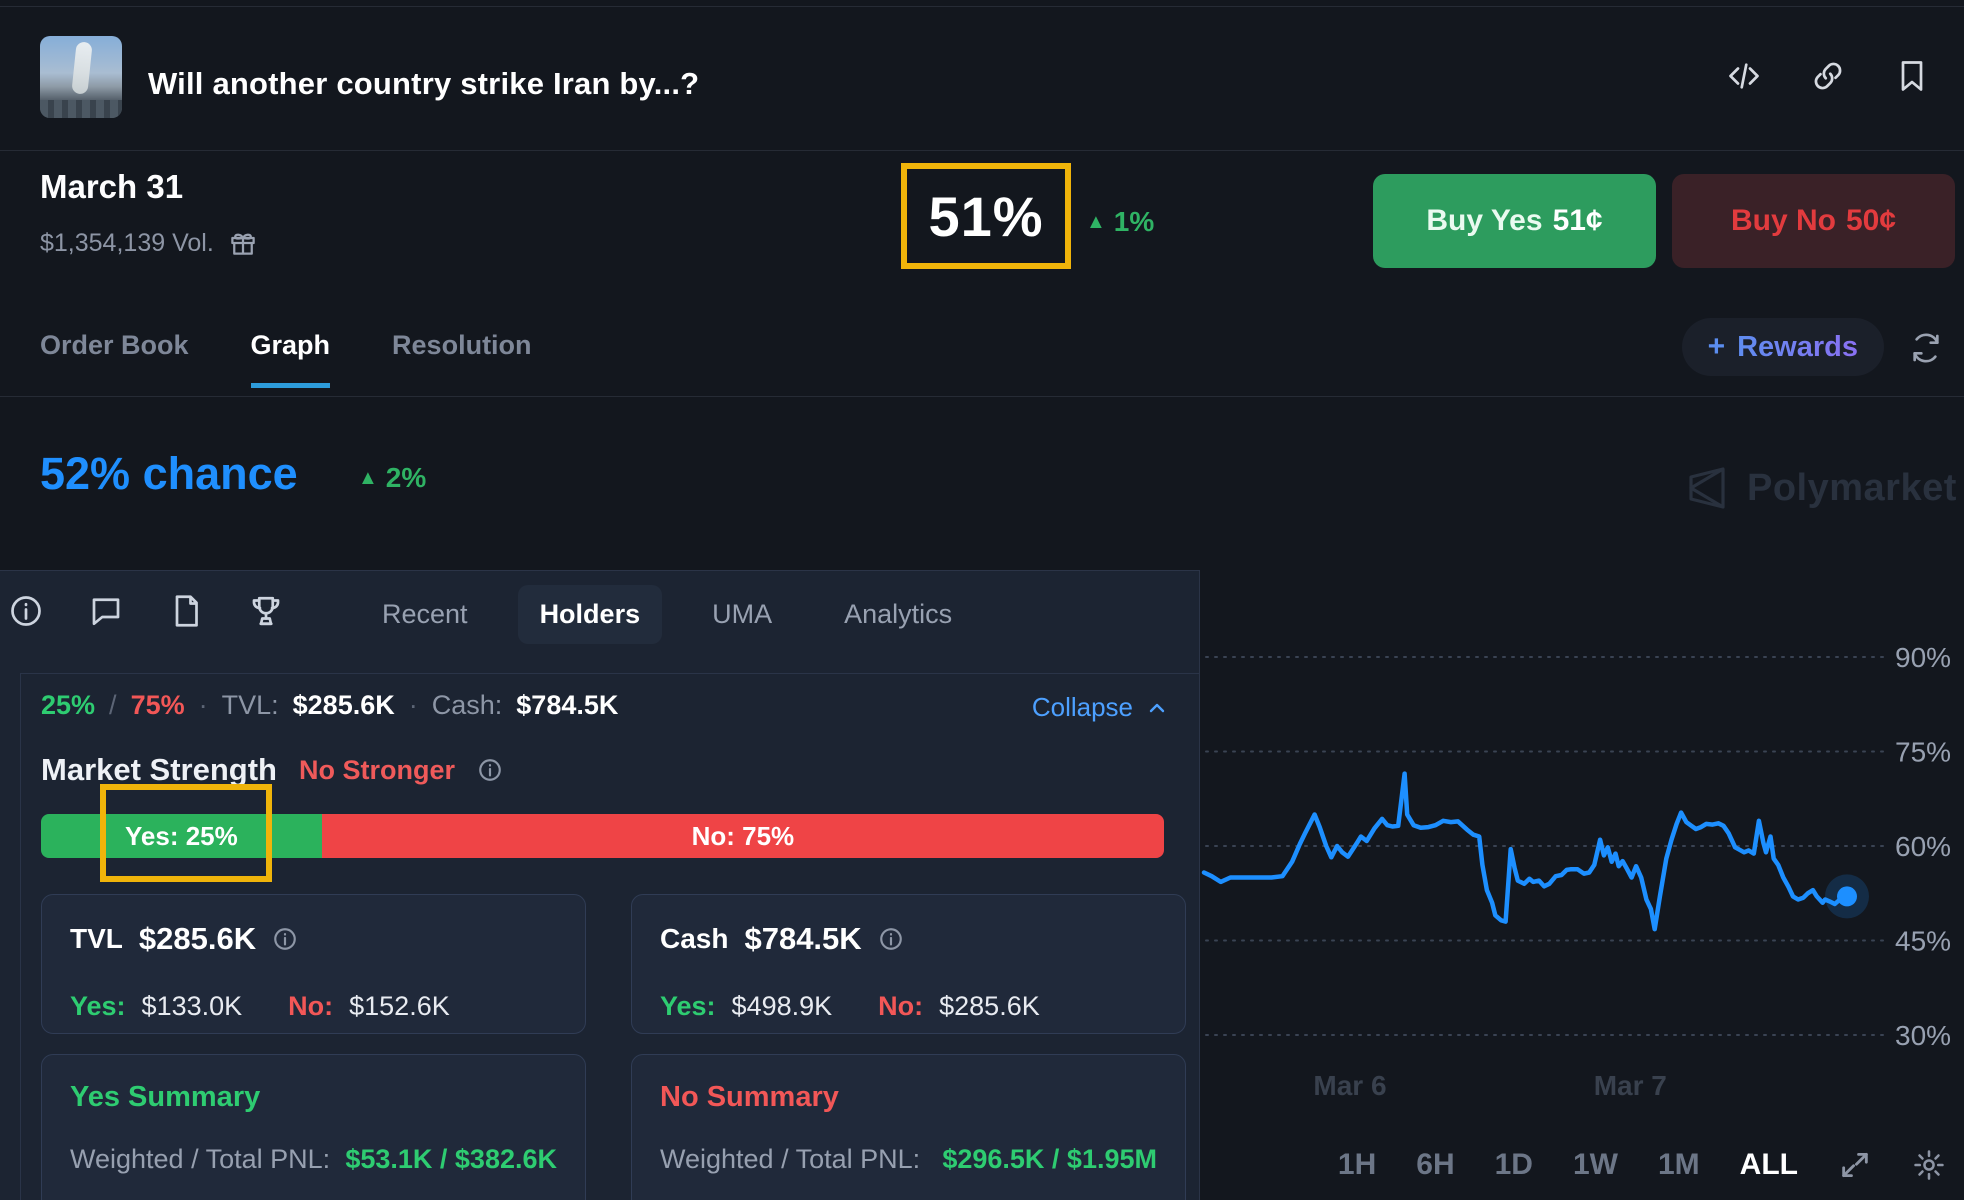 This screenshot has width=1964, height=1200. Describe the element at coordinates (1923, 846) in the screenshot. I see `svg-text: 60%` at that location.